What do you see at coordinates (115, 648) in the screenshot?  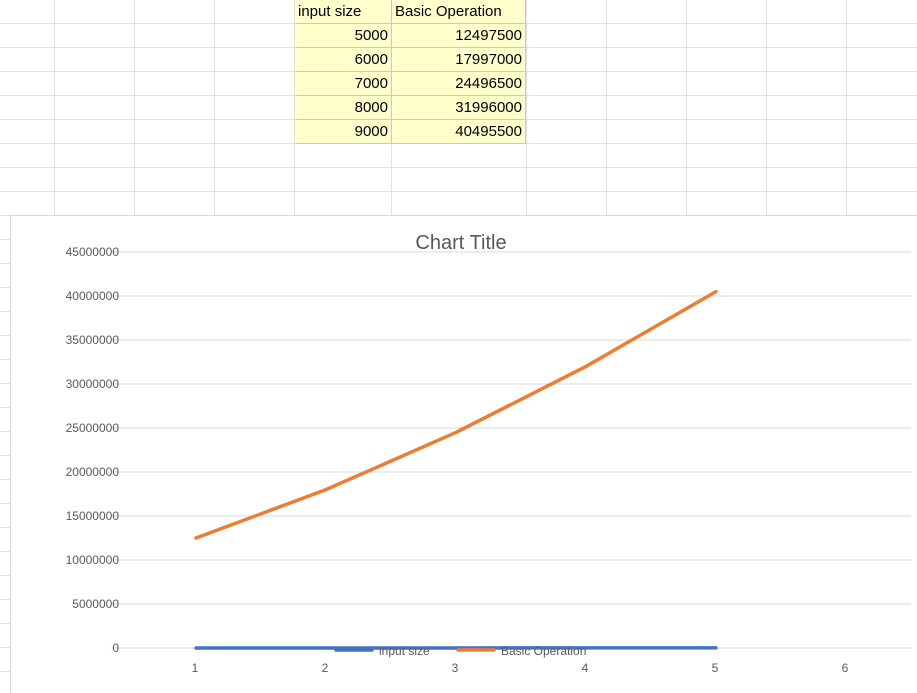 I see `y-tick-label: 0` at bounding box center [115, 648].